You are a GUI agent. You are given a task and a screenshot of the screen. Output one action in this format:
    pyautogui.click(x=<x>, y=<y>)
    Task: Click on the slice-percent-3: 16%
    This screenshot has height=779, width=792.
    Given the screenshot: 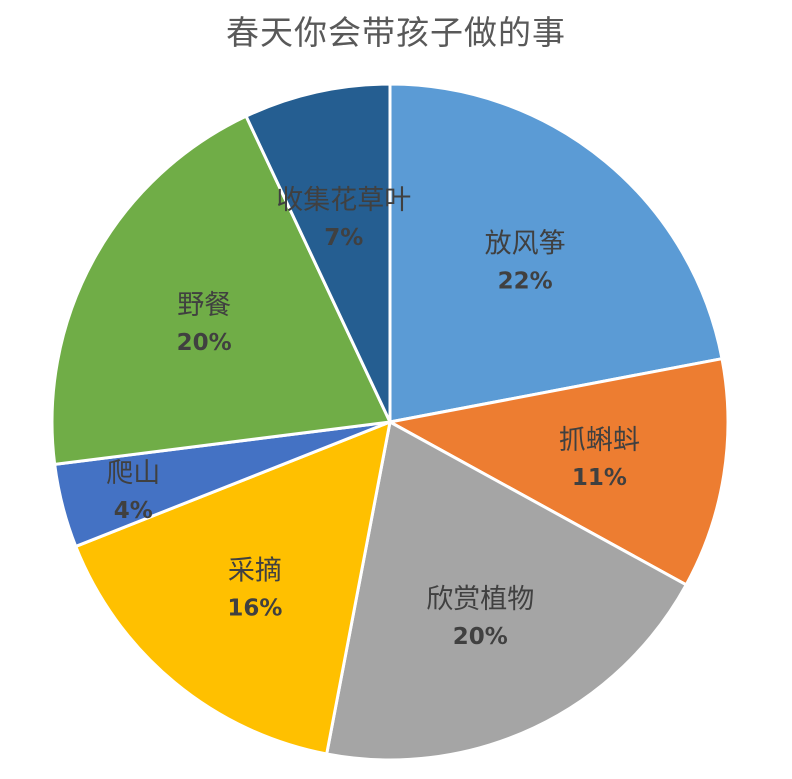 What is the action you would take?
    pyautogui.click(x=254, y=608)
    